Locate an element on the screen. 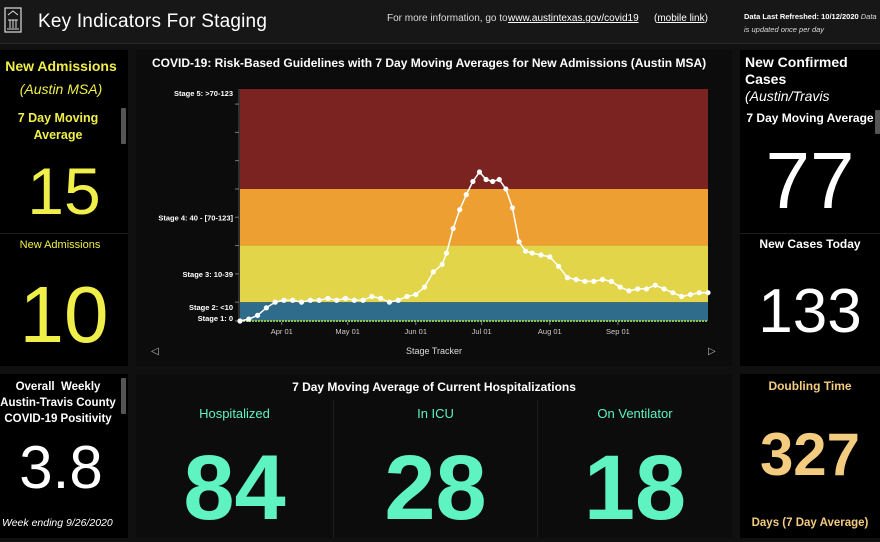  ventilator-label: On Ventilator is located at coordinates (635, 413).